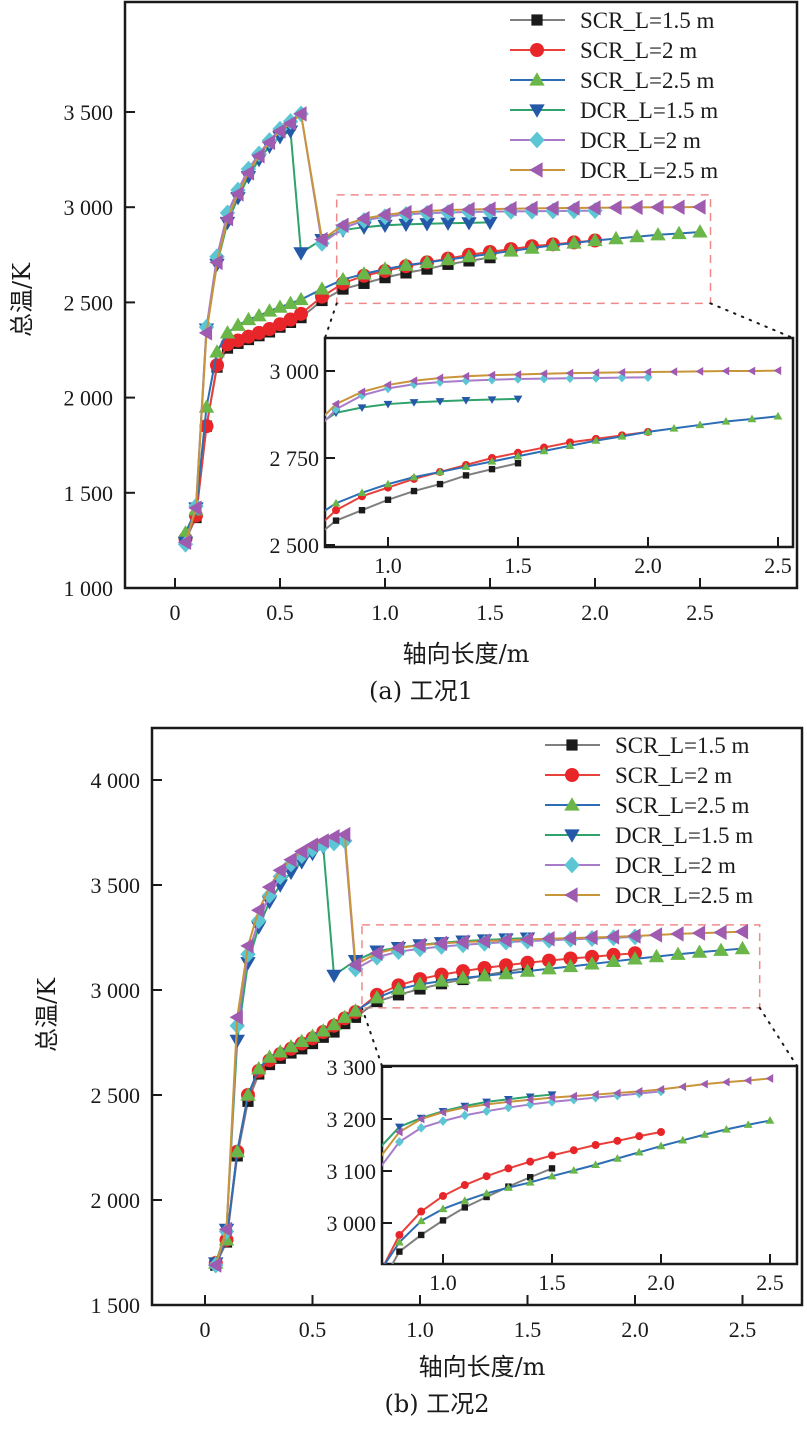 The image size is (807, 1431). I want to click on inset-y-tick-label: 3 200, so click(352, 1119).